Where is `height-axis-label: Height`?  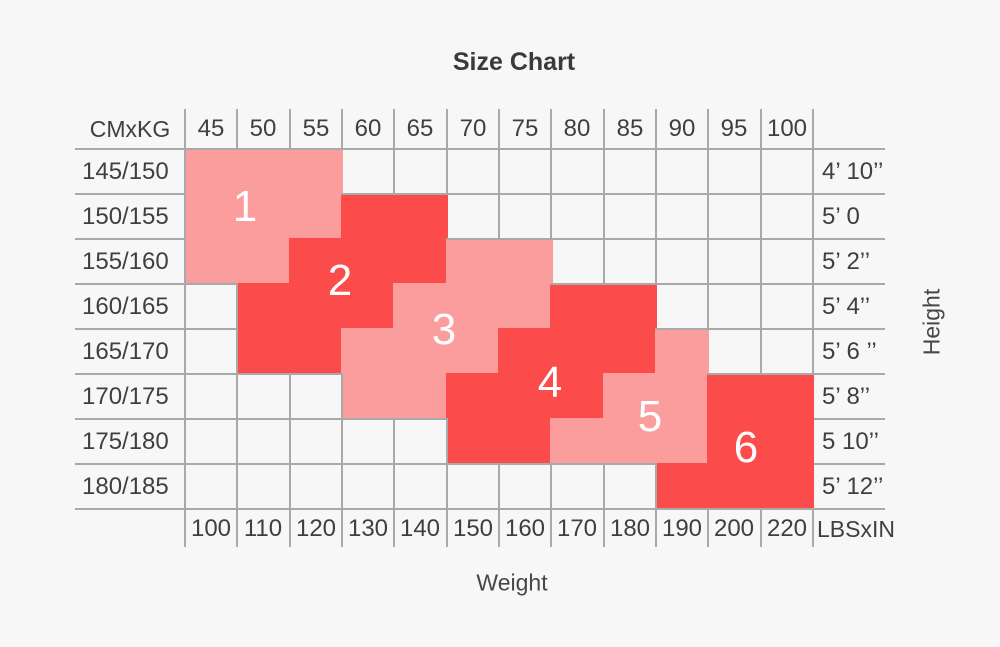
height-axis-label: Height is located at coordinates (931, 322).